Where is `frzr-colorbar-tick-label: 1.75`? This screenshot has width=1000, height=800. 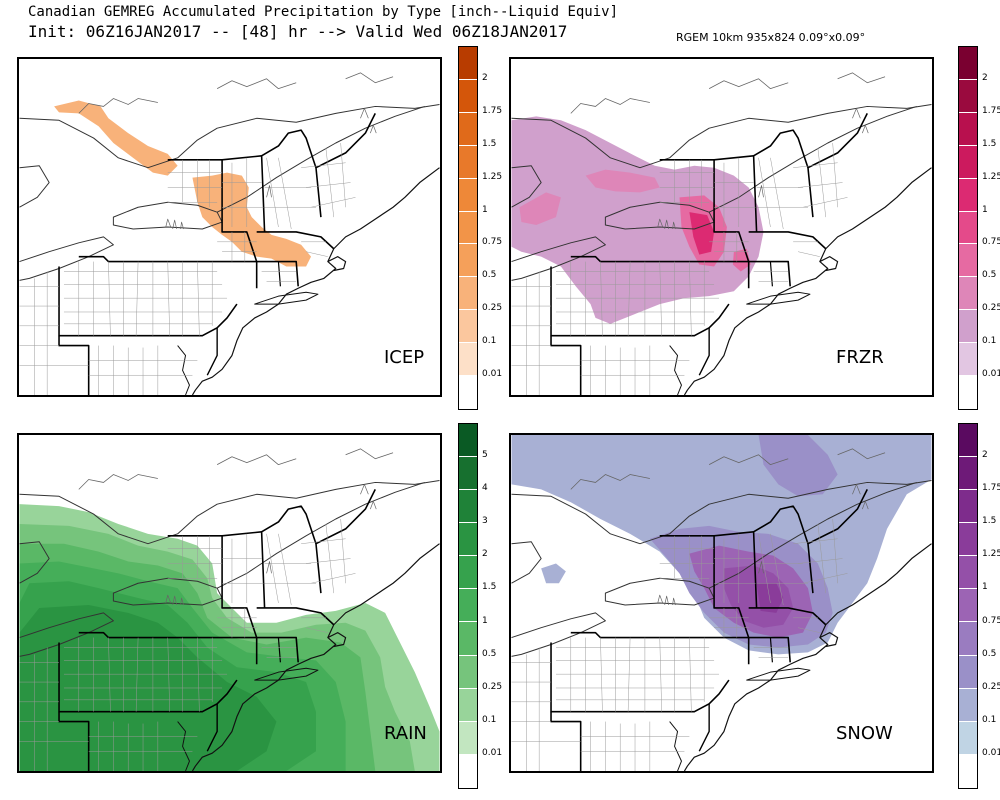
frzr-colorbar-tick-label: 1.75 is located at coordinates (991, 110).